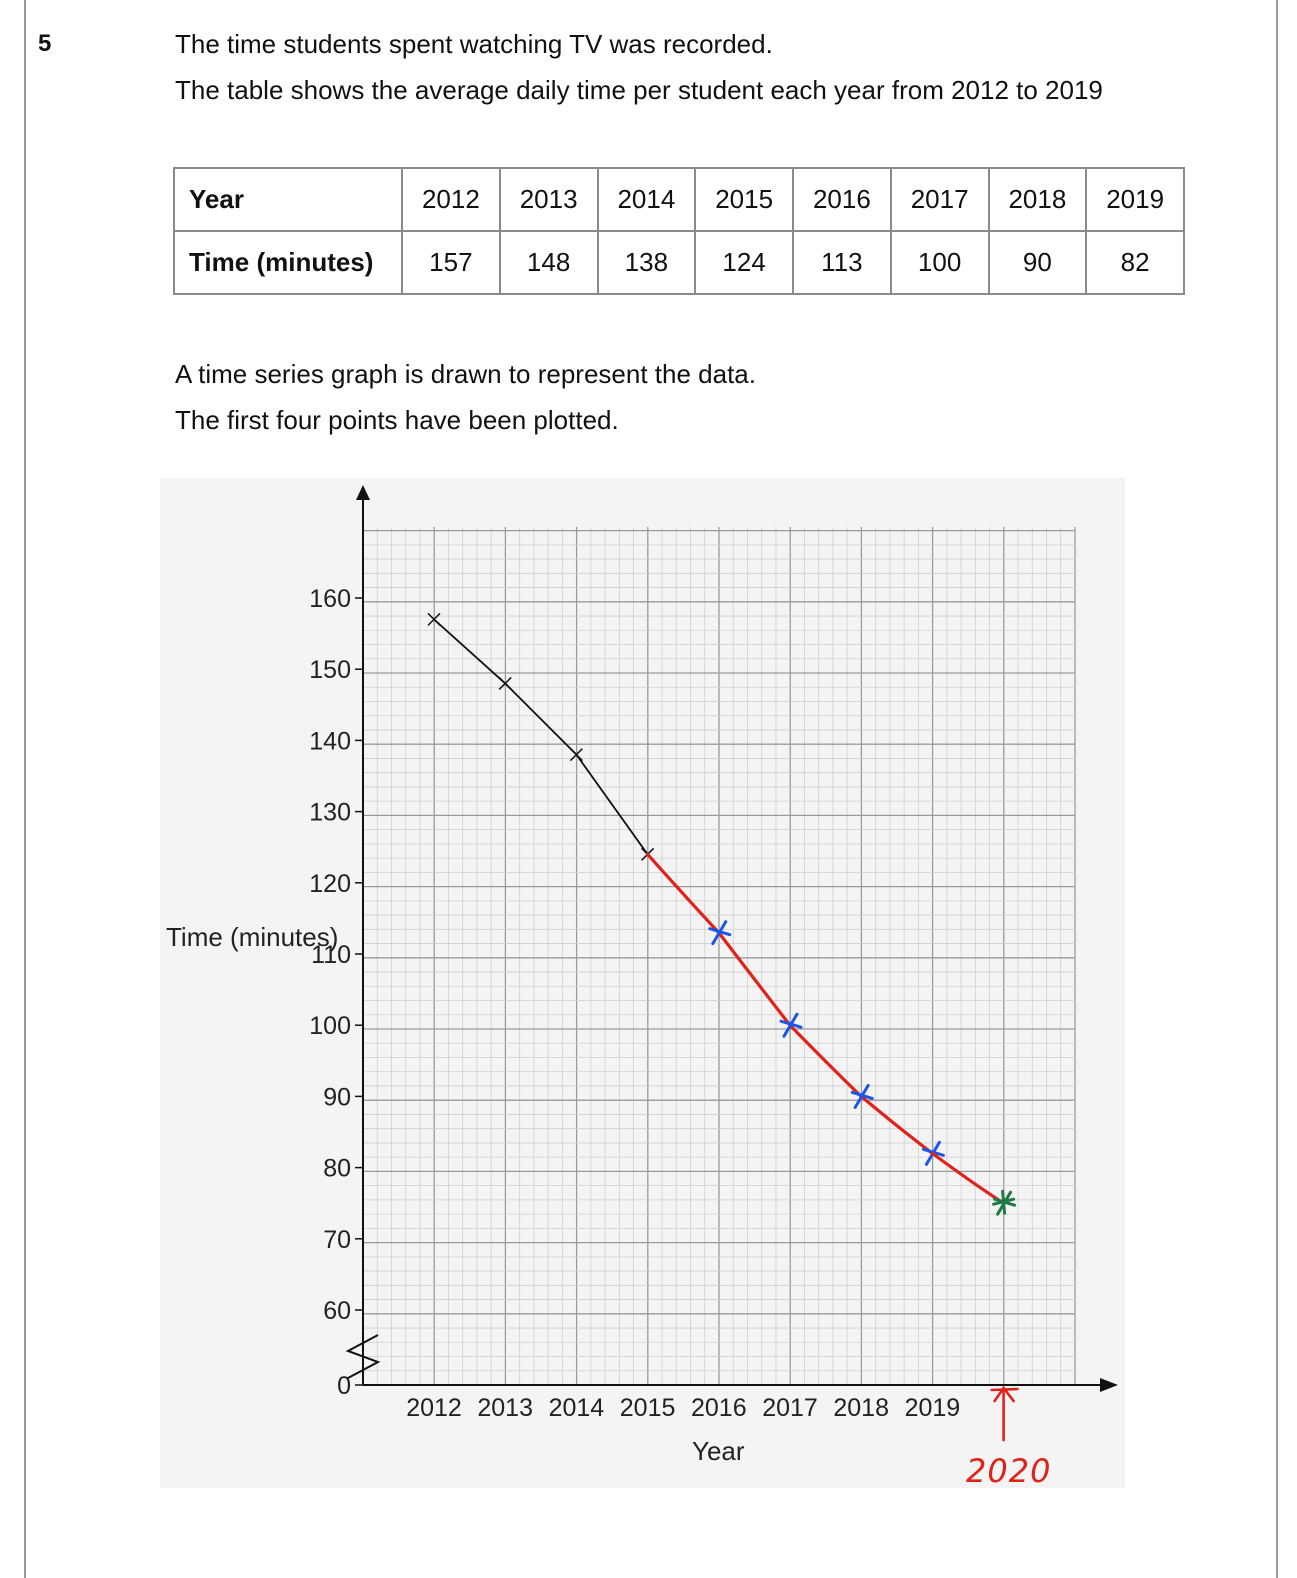  What do you see at coordinates (25, 789) in the screenshot?
I see `frame-line-left` at bounding box center [25, 789].